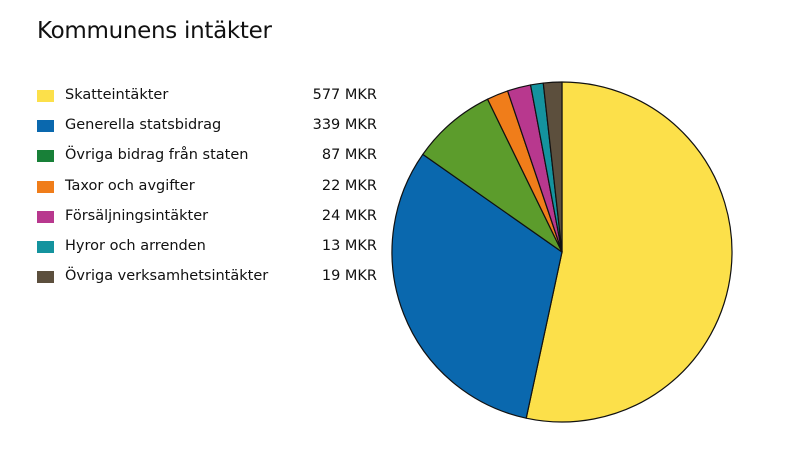 This screenshot has height=450, width=794. I want to click on legend-item: Skatteintäkter 577 MKR, so click(207, 102).